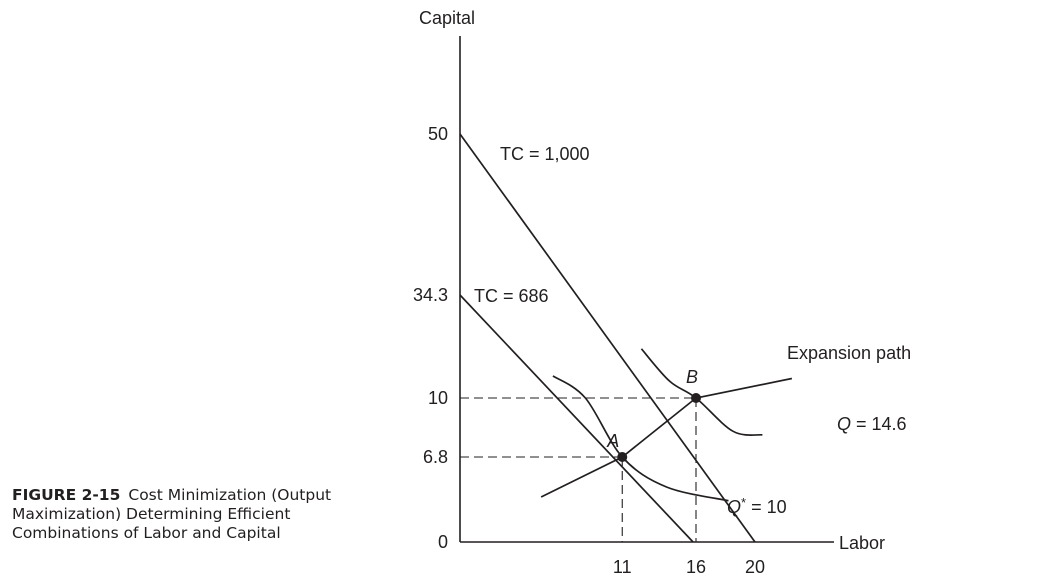  Describe the element at coordinates (872, 424) in the screenshot. I see `series-label-q-14-6: Q = 14.6` at that location.